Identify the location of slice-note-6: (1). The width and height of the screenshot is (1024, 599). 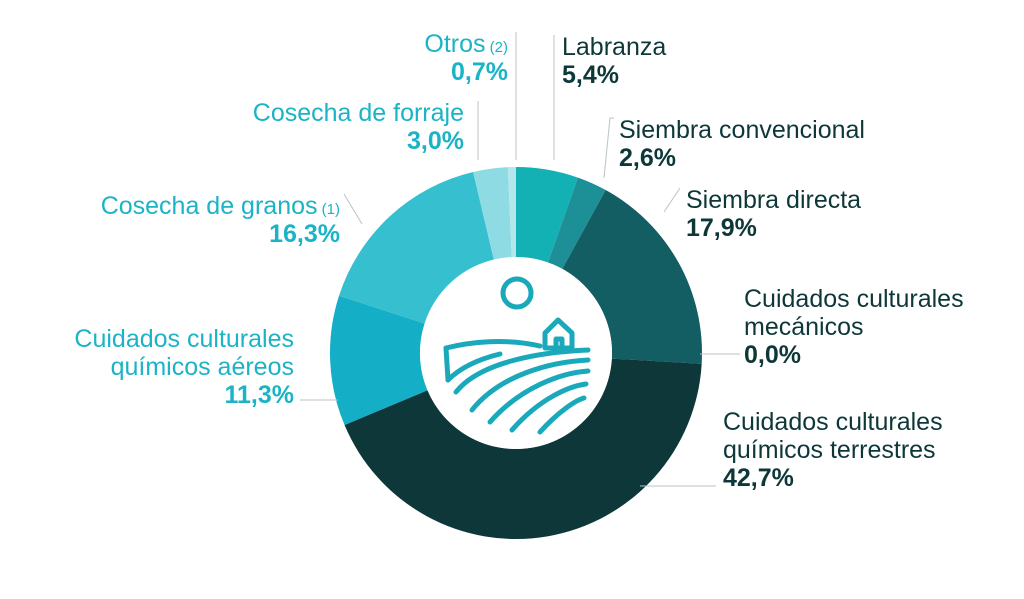
(328, 209).